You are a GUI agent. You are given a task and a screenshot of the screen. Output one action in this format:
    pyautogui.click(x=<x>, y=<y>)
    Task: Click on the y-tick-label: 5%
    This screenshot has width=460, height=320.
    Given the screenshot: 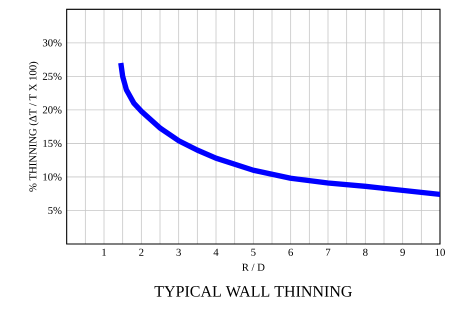 What is the action you would take?
    pyautogui.click(x=55, y=210)
    